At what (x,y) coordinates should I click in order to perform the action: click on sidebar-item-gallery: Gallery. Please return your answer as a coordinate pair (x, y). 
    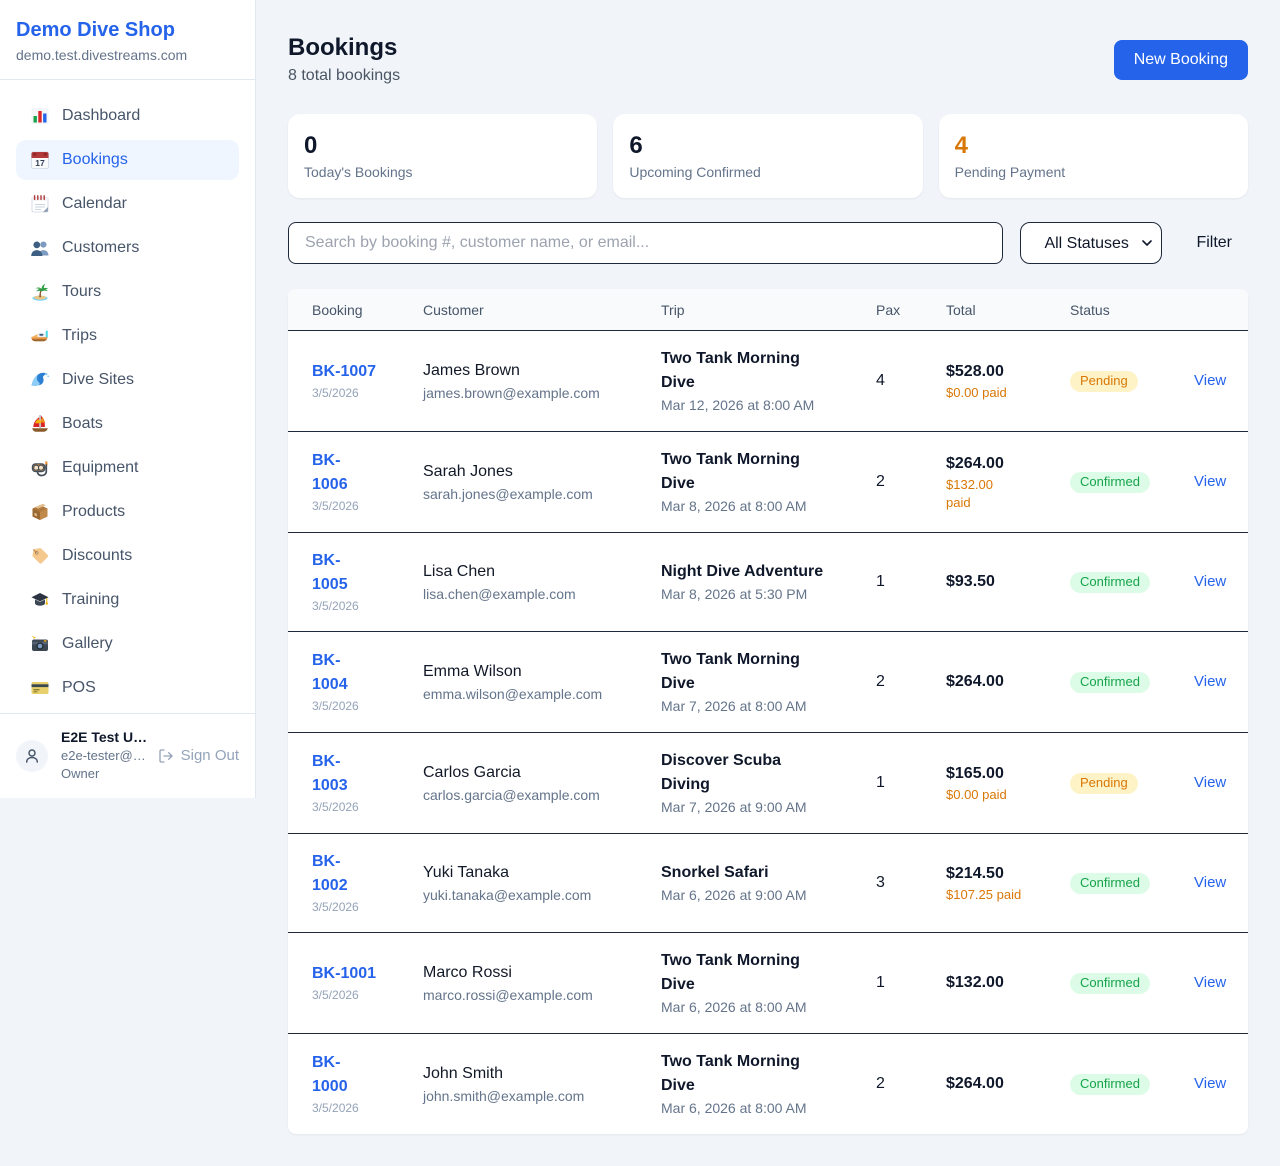
    Looking at the image, I should click on (127, 644).